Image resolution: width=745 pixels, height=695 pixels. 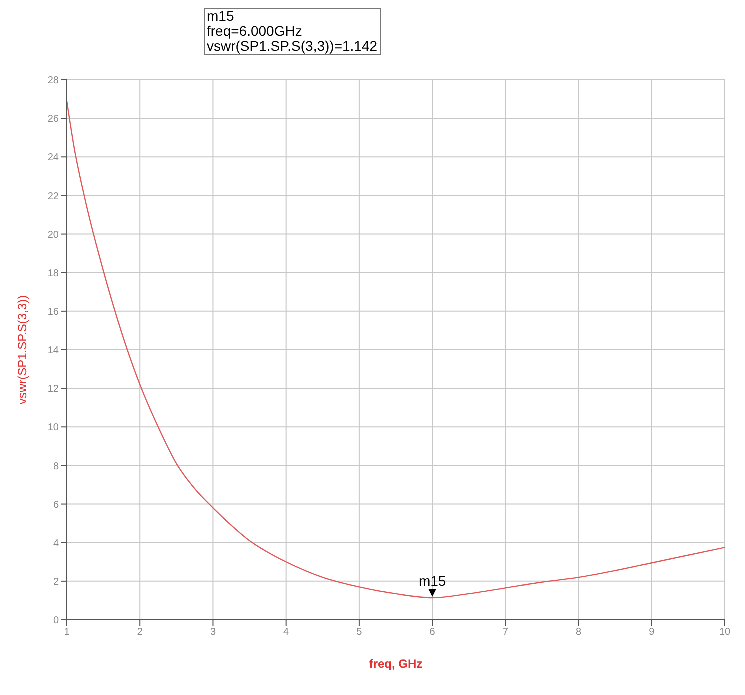 I want to click on y-tick-label: 22, so click(x=54, y=196).